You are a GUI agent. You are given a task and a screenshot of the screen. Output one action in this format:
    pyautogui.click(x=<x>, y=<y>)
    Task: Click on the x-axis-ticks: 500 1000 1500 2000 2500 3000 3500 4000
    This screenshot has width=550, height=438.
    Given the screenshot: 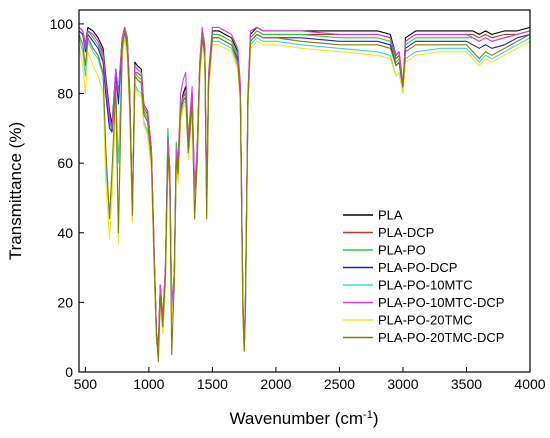 What is the action you would take?
    pyautogui.click(x=310, y=379)
    